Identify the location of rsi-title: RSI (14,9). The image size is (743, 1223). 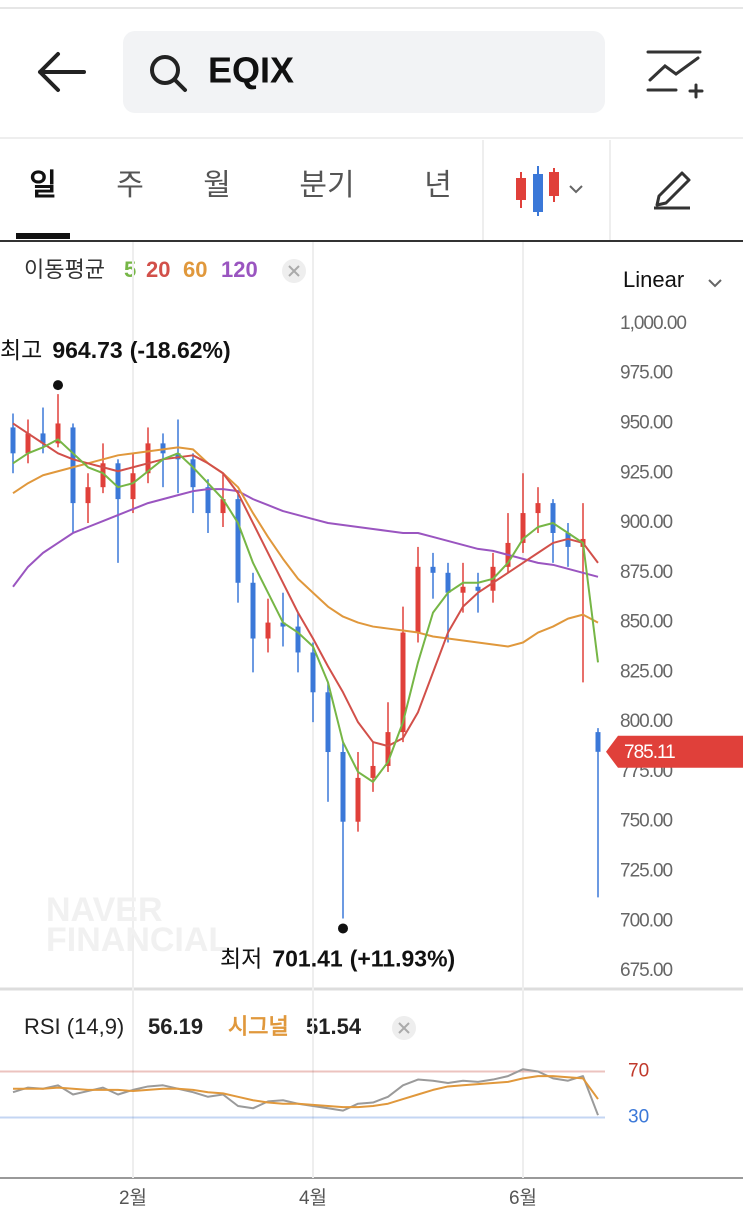
(74, 1026).